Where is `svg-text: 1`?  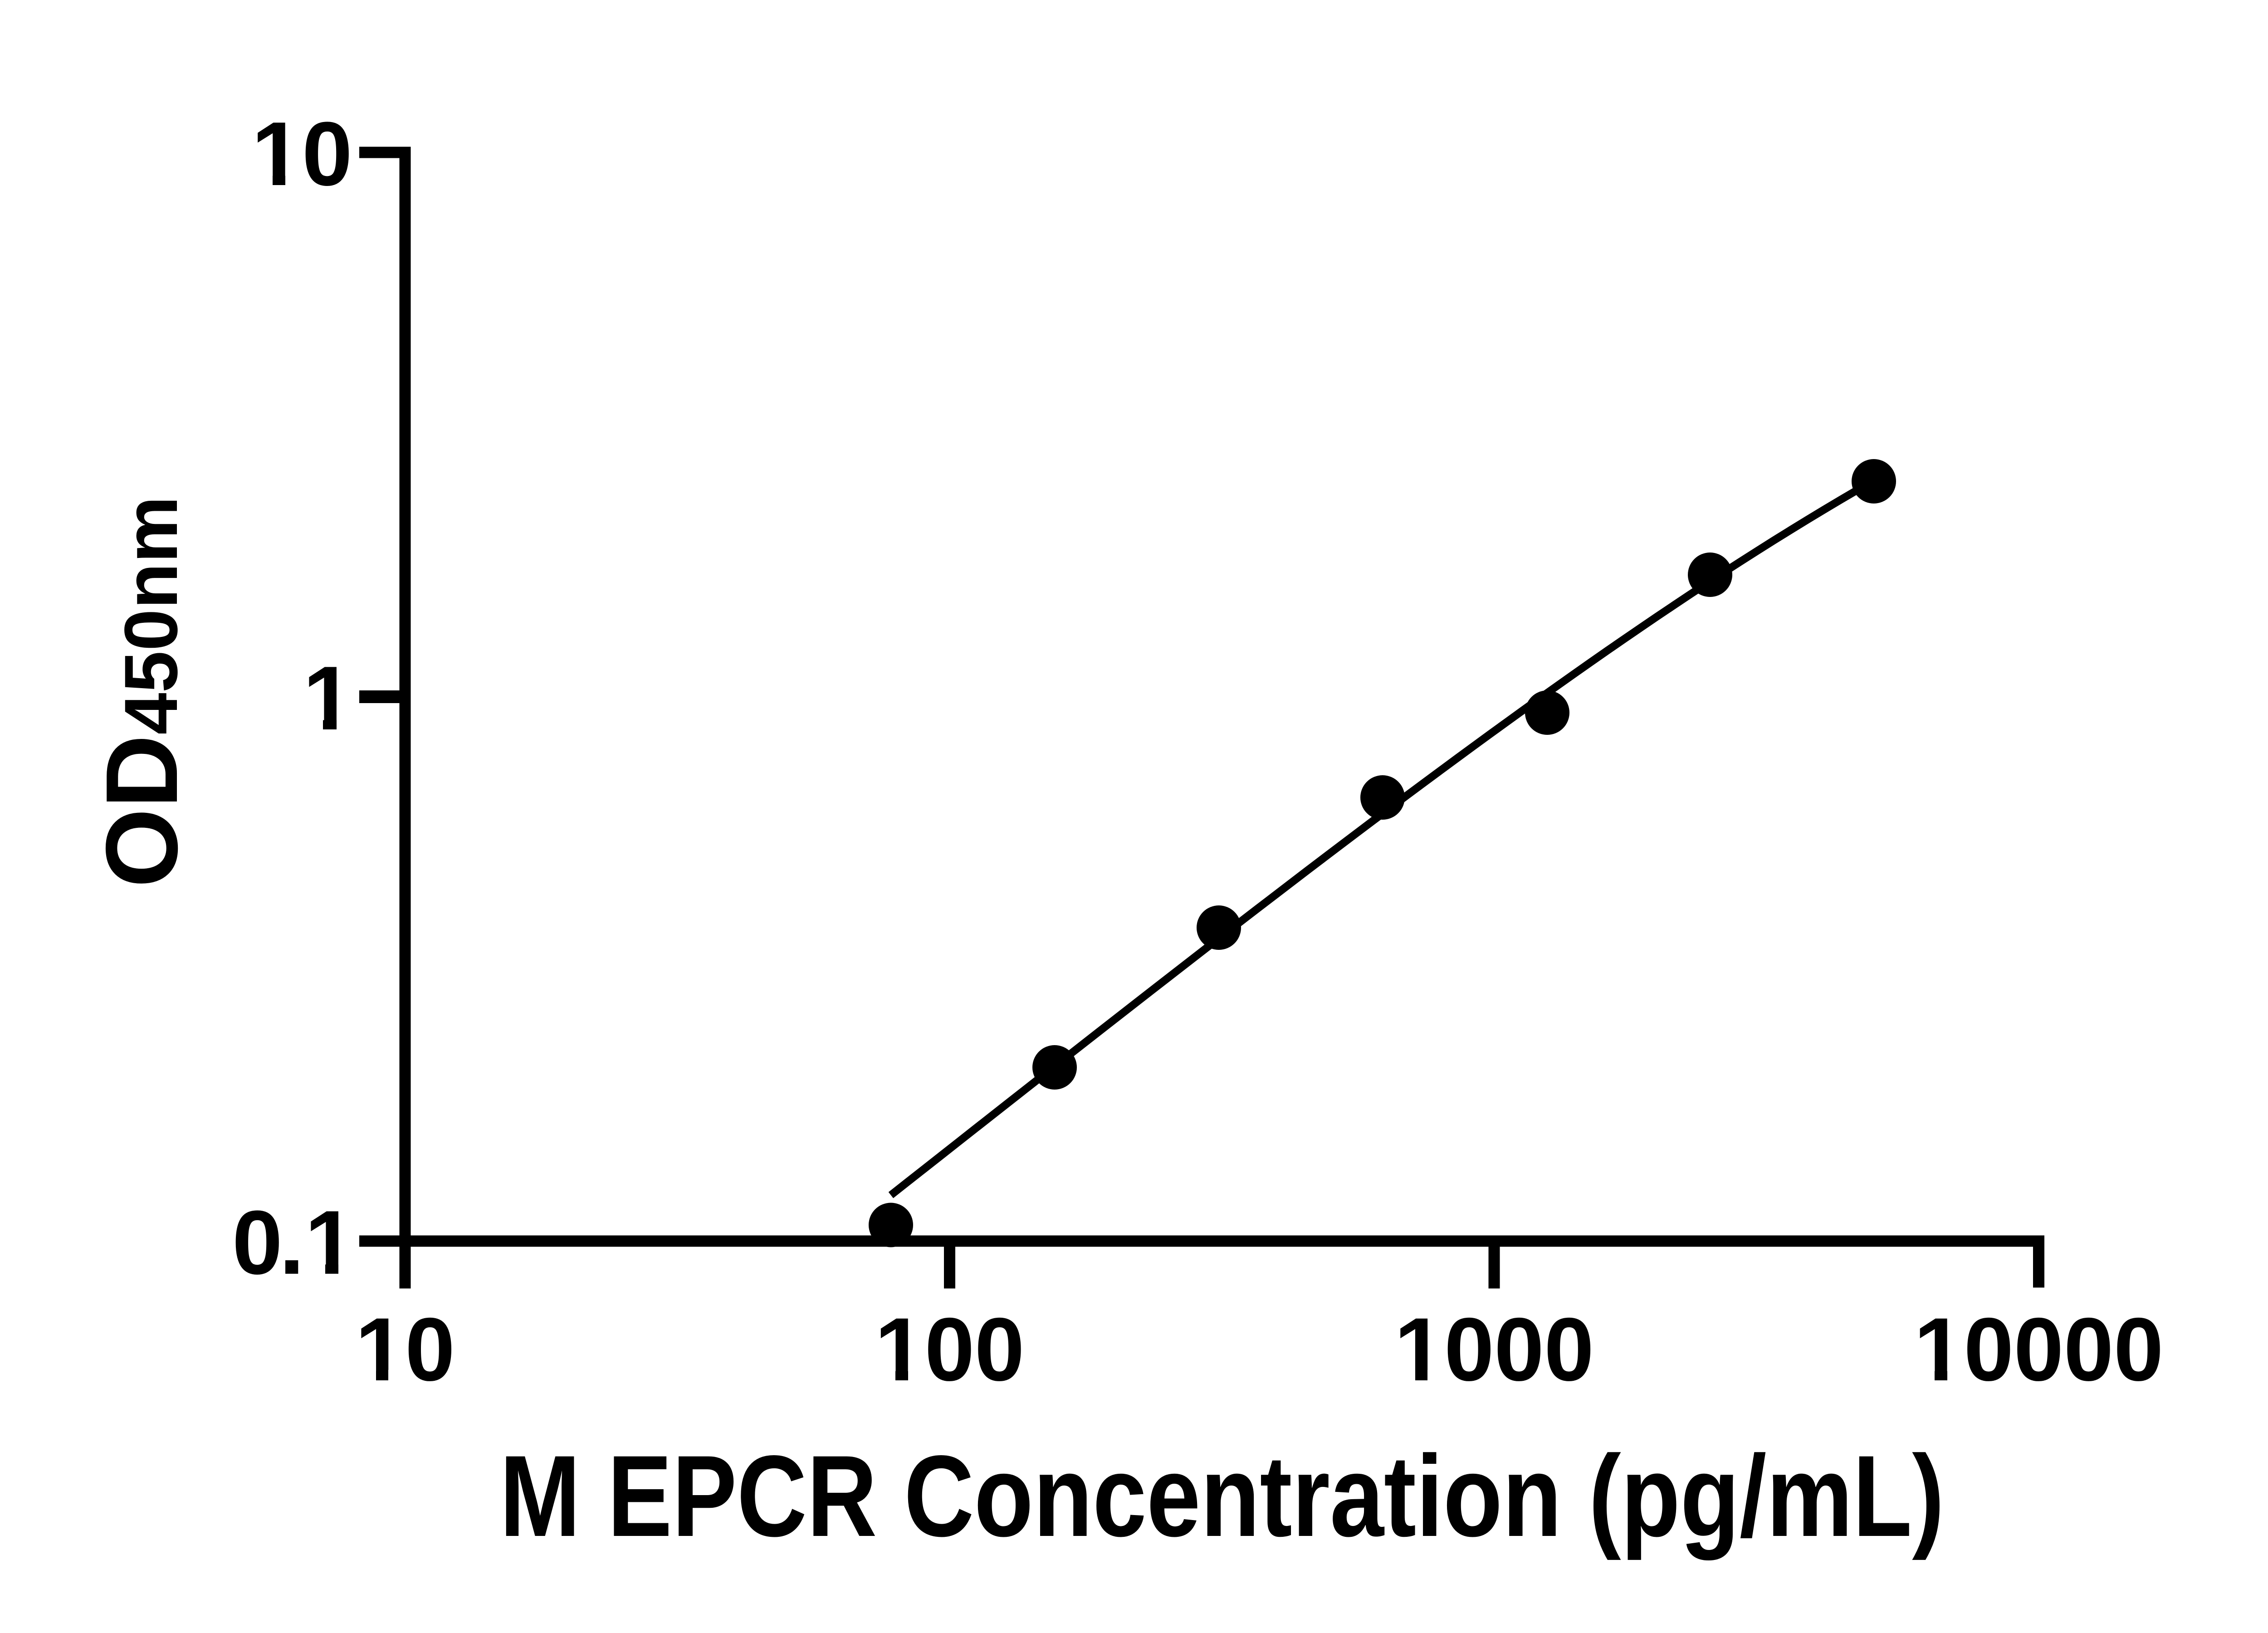 svg-text: 1 is located at coordinates (328, 698).